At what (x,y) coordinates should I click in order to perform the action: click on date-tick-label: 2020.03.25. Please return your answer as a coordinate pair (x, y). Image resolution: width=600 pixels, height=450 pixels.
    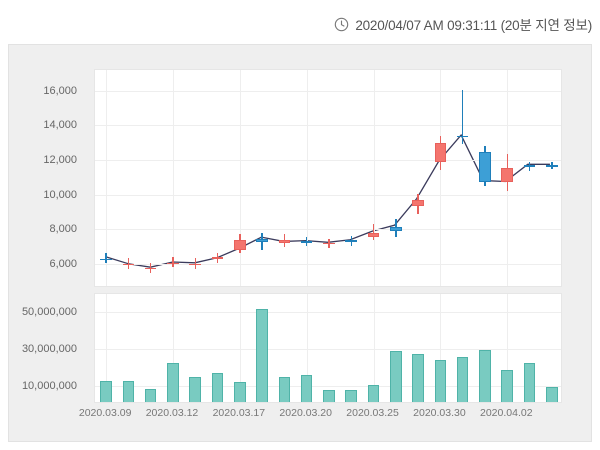
    Looking at the image, I should click on (372, 413).